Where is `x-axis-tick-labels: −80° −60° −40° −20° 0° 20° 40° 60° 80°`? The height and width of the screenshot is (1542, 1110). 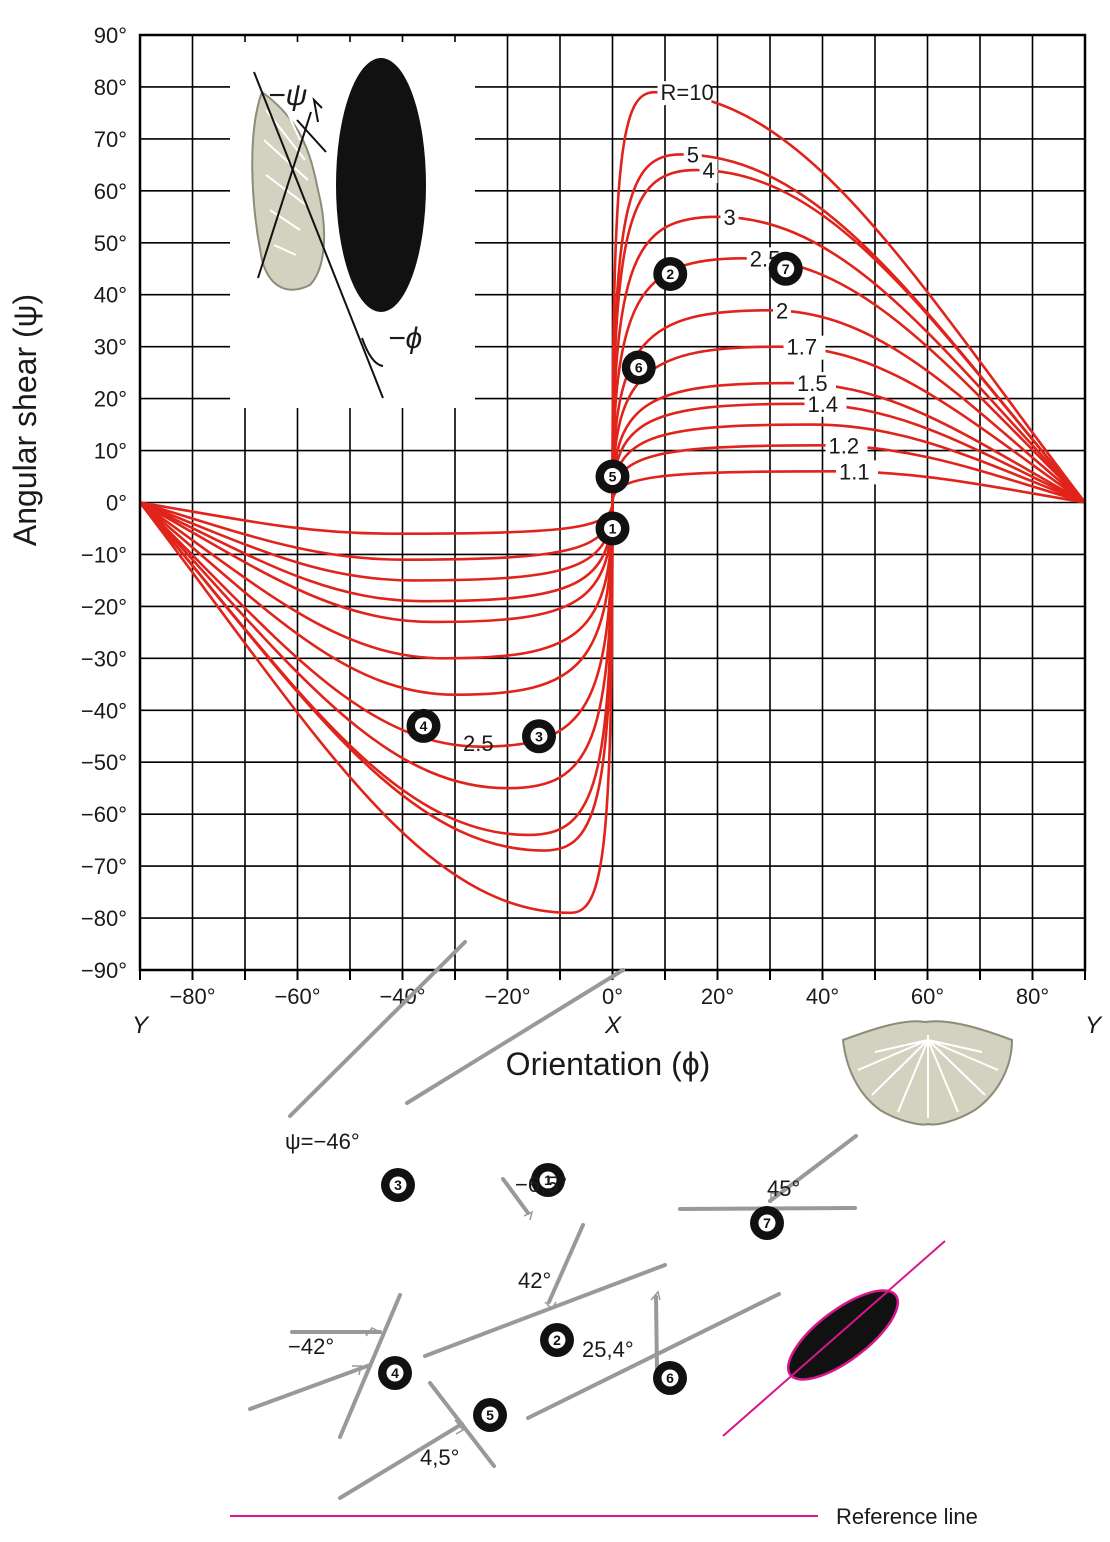 x-axis-tick-labels: −80° −60° −40° −20° 0° 20° 40° 60° 80° is located at coordinates (609, 996).